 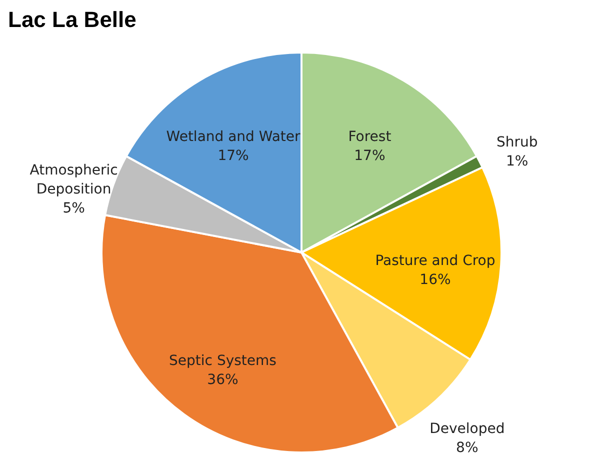 I want to click on slice-label: Developed, so click(x=467, y=428).